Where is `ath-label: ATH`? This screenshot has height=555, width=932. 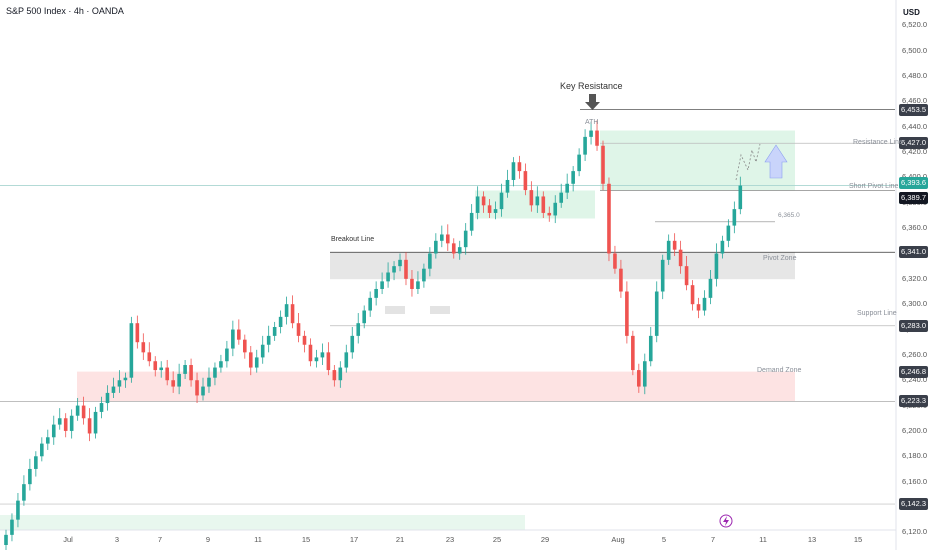 ath-label: ATH is located at coordinates (592, 122).